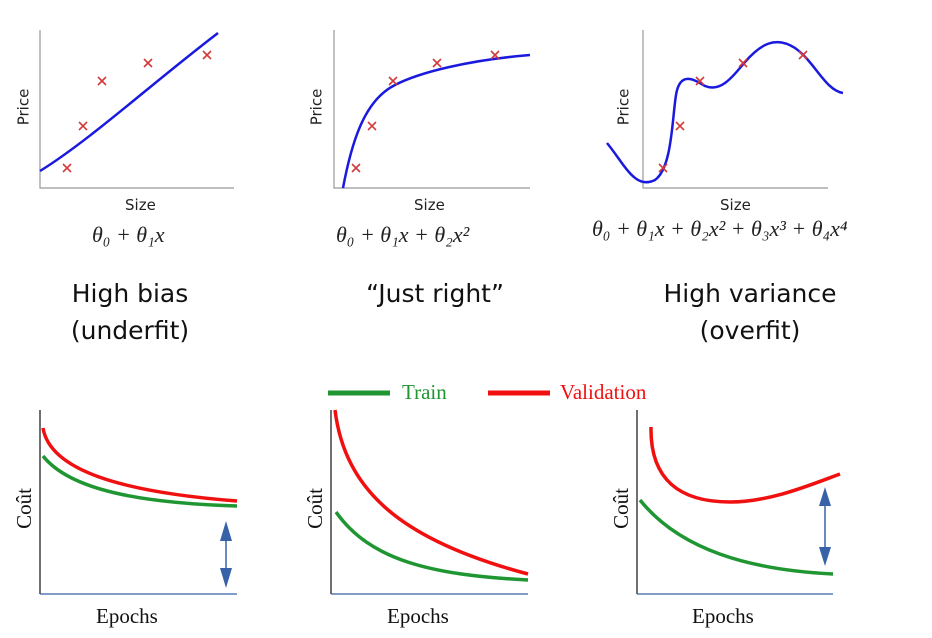  I want to click on loss-panel-underfit, so click(138, 502).